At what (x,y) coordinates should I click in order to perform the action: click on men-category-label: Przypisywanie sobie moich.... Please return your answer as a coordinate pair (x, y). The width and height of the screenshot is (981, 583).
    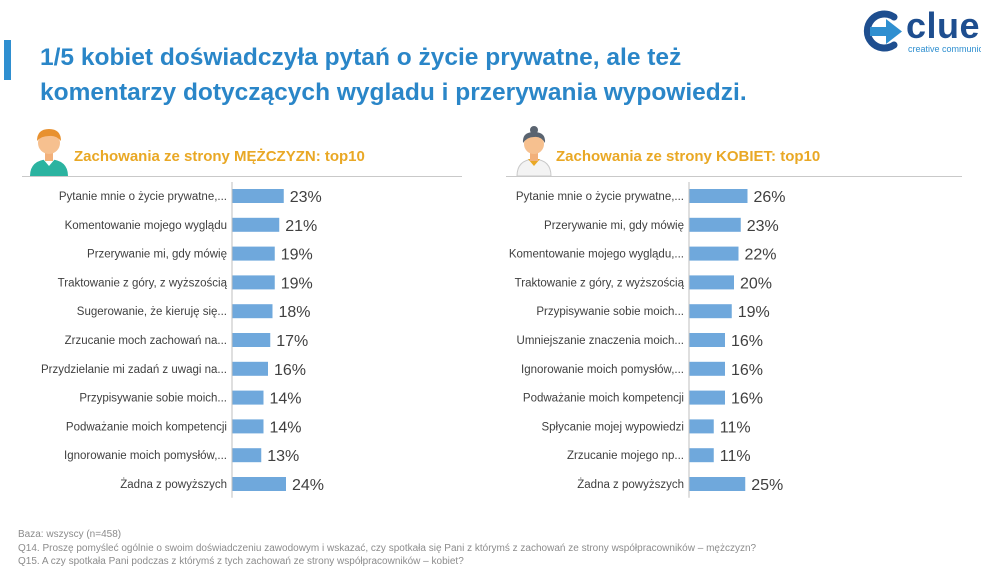
    Looking at the image, I should click on (153, 399).